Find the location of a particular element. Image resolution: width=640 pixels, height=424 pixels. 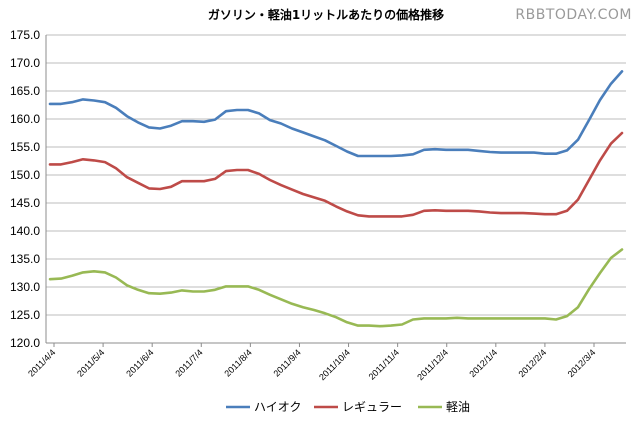

y-tick-label: 120.0 is located at coordinates (25, 343).